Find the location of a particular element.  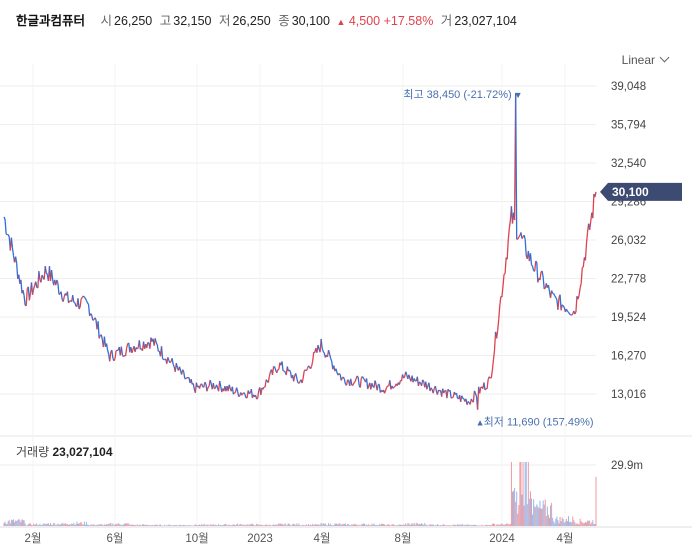

scale-toggle: Linear is located at coordinates (646, 59).